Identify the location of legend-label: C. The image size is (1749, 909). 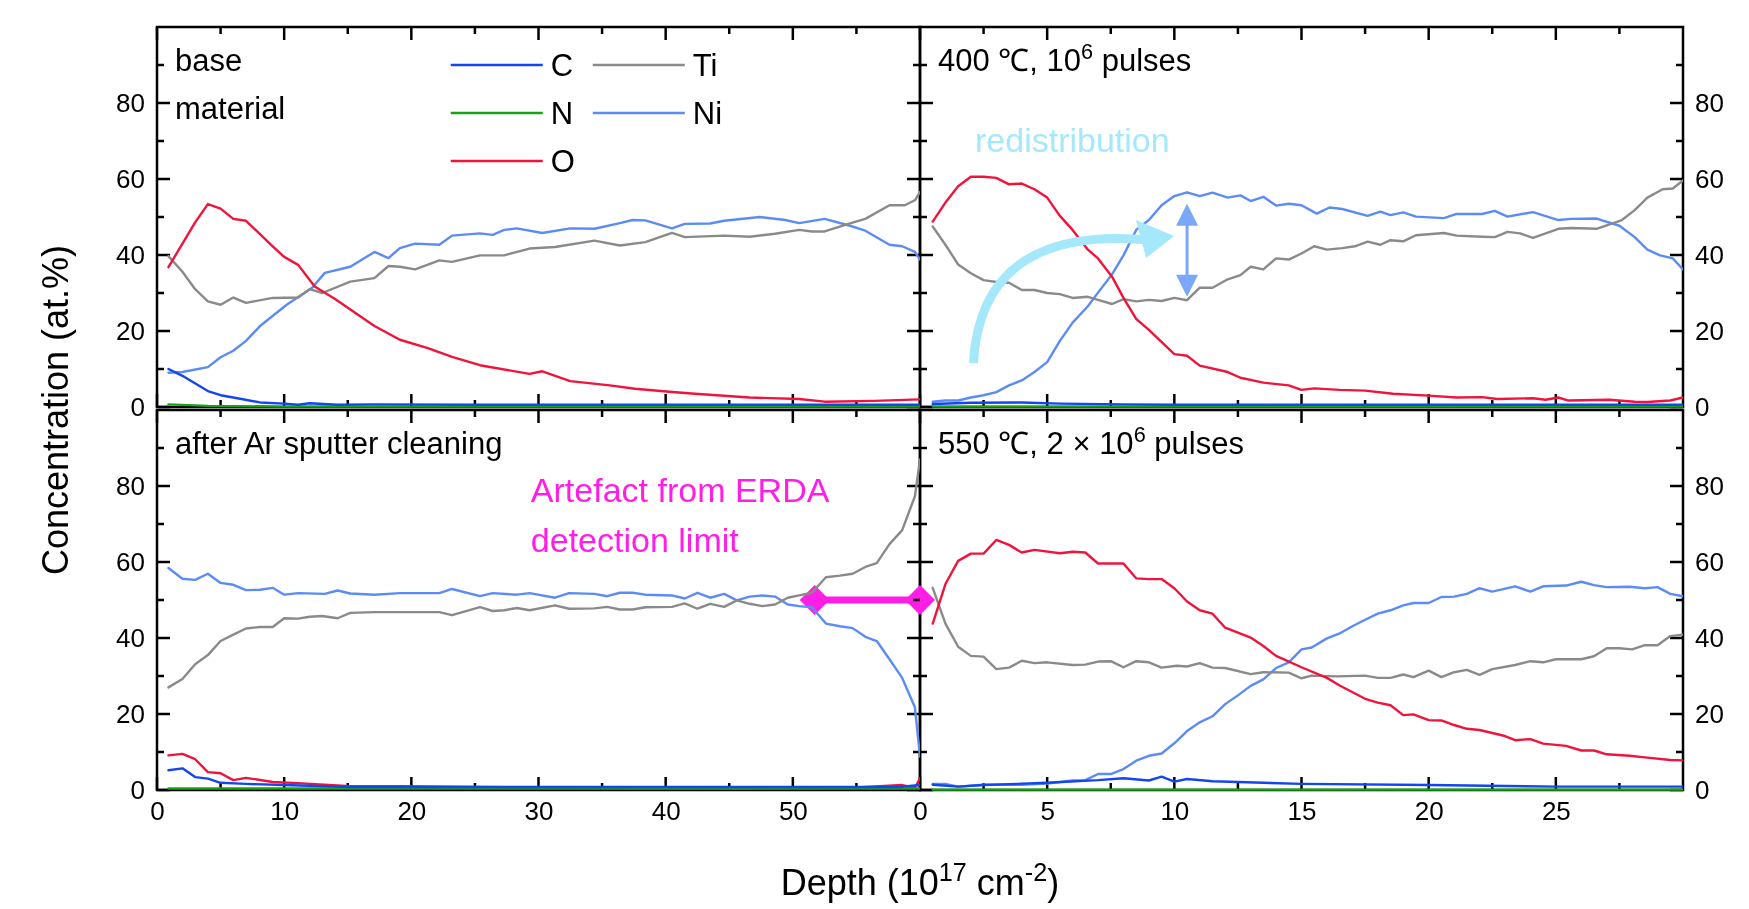
(562, 65).